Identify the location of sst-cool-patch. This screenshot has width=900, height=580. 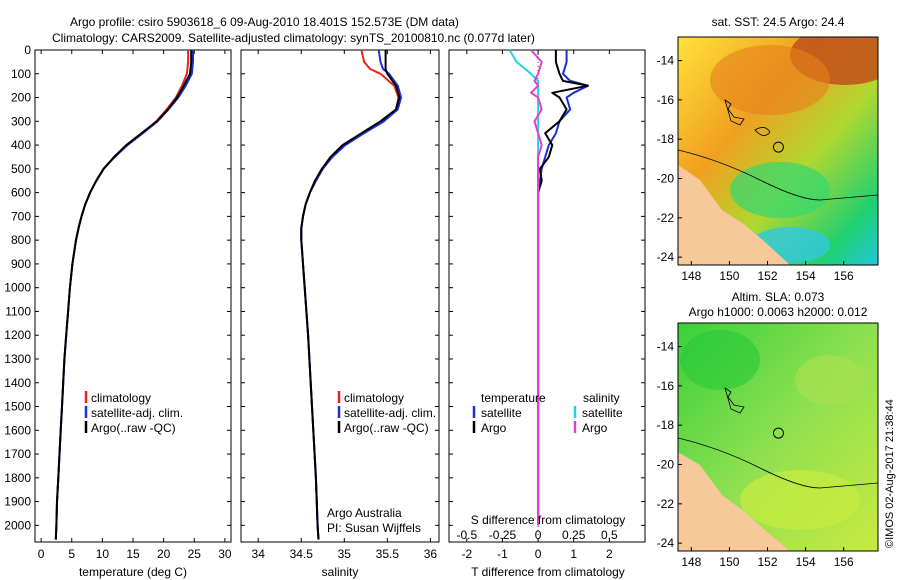
(780, 190).